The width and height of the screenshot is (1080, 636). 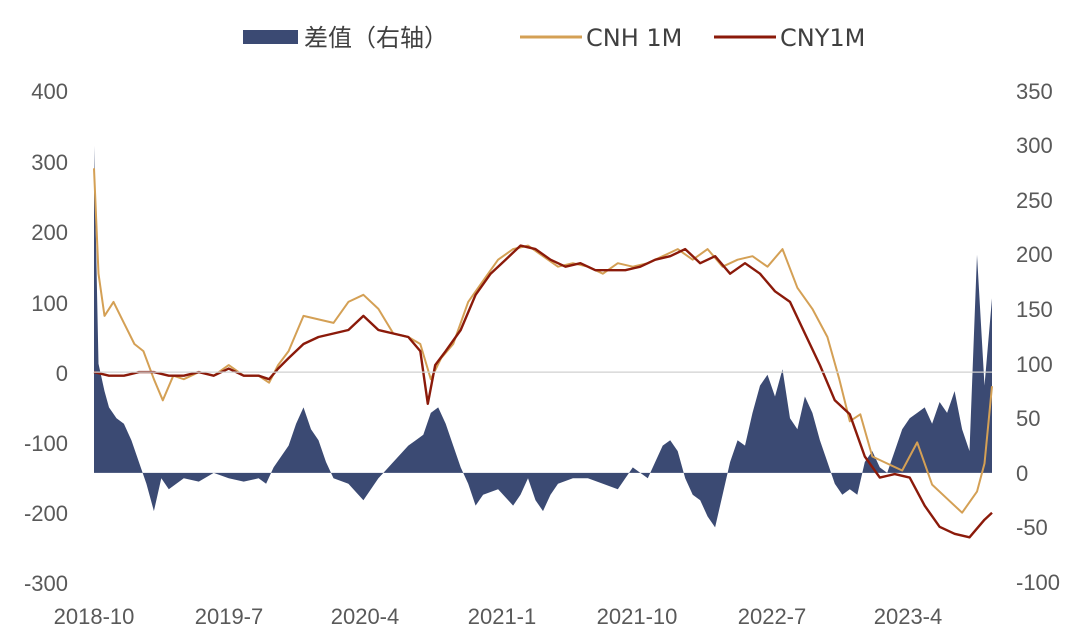 What do you see at coordinates (908, 616) in the screenshot?
I see `x-tick: 2023-4` at bounding box center [908, 616].